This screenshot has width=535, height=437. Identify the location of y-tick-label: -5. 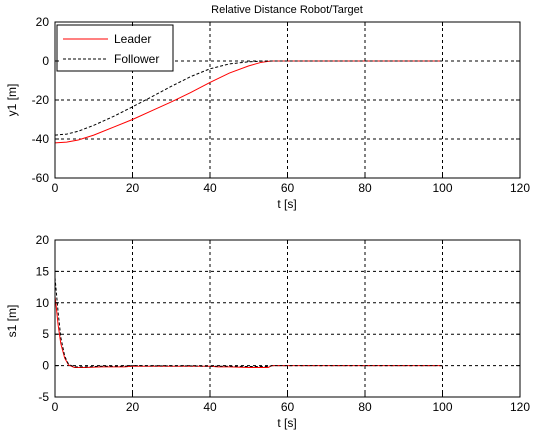
(43, 397).